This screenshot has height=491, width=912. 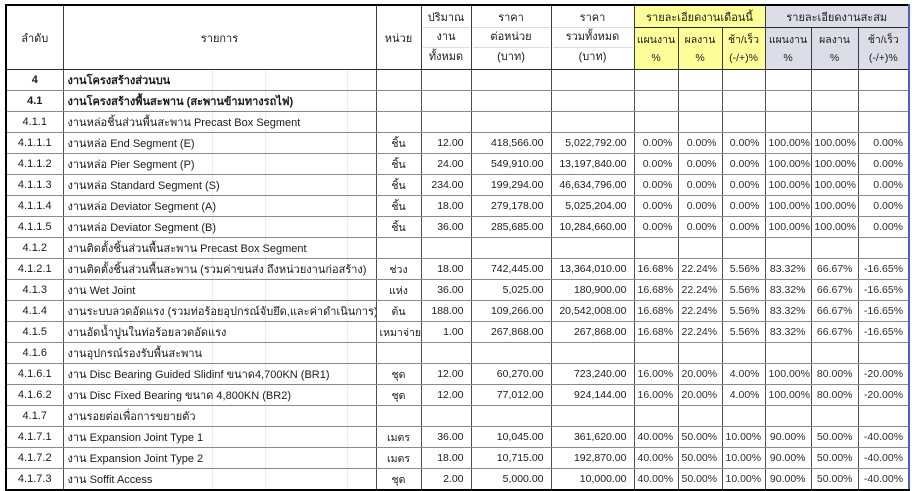 What do you see at coordinates (788, 57) in the screenshot?
I see `cumulative-plan-unit: %` at bounding box center [788, 57].